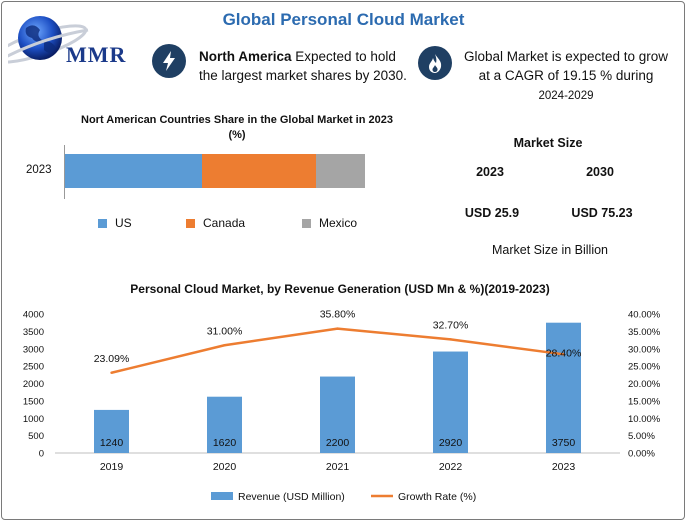 The height and width of the screenshot is (522, 687). I want to click on market-size-value-2023: USD 25.9, so click(492, 213).